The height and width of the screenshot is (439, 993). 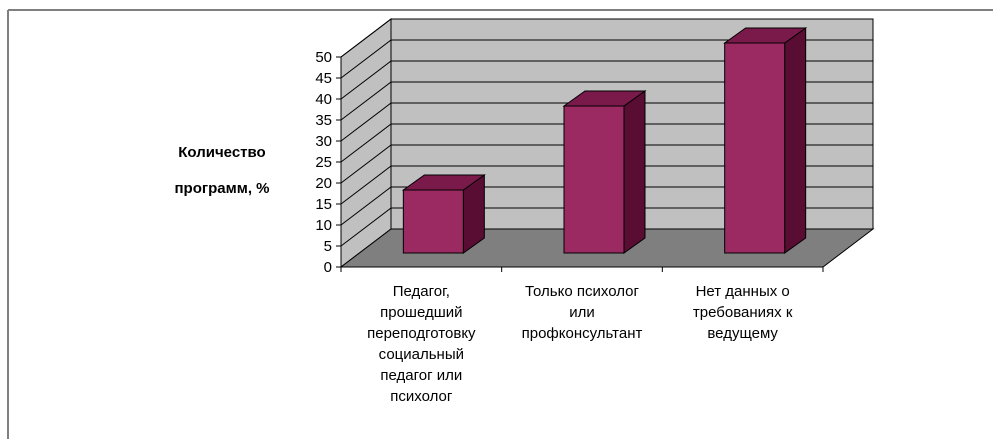 I want to click on y-axis-label-line-2: программ, %, so click(x=221, y=188).